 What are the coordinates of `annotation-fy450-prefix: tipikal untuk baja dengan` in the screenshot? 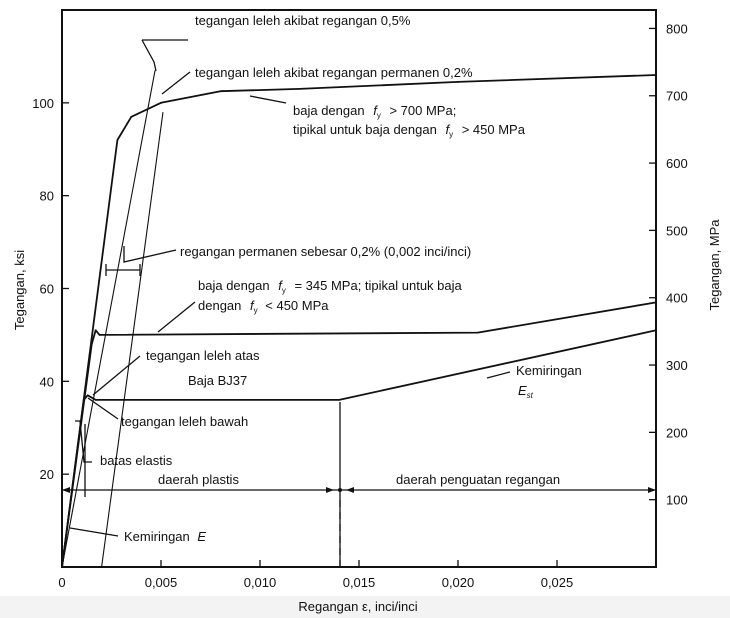 It's located at (365, 129).